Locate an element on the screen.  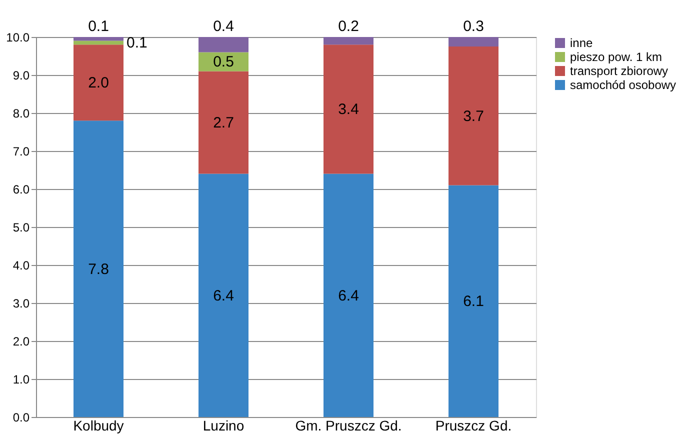
x-tick-label: Gm. Pruszcz Gd. is located at coordinates (348, 426).